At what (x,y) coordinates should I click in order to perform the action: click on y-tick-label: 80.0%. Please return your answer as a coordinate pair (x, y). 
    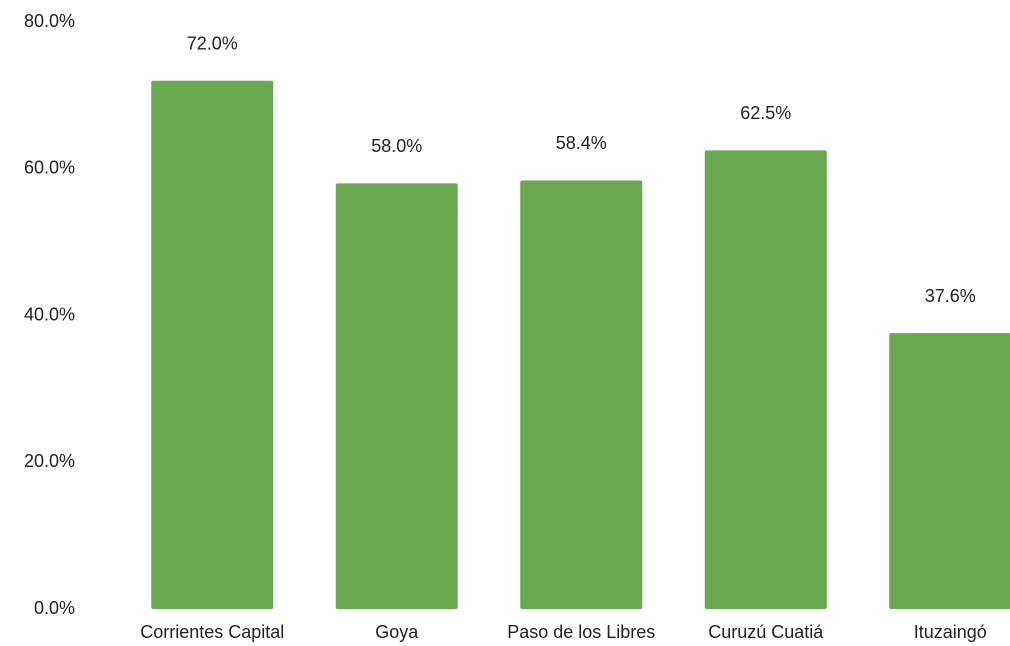
    Looking at the image, I should click on (49, 21).